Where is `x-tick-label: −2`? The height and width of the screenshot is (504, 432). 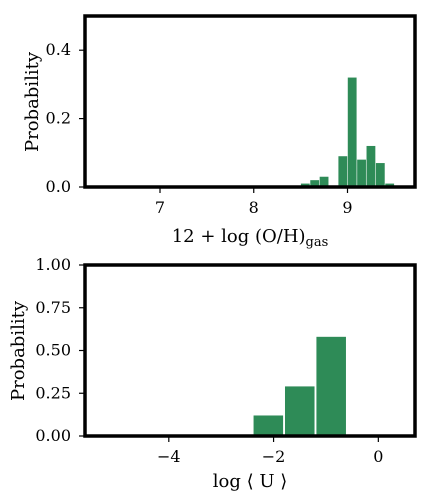 x-tick-label: −2 is located at coordinates (274, 456).